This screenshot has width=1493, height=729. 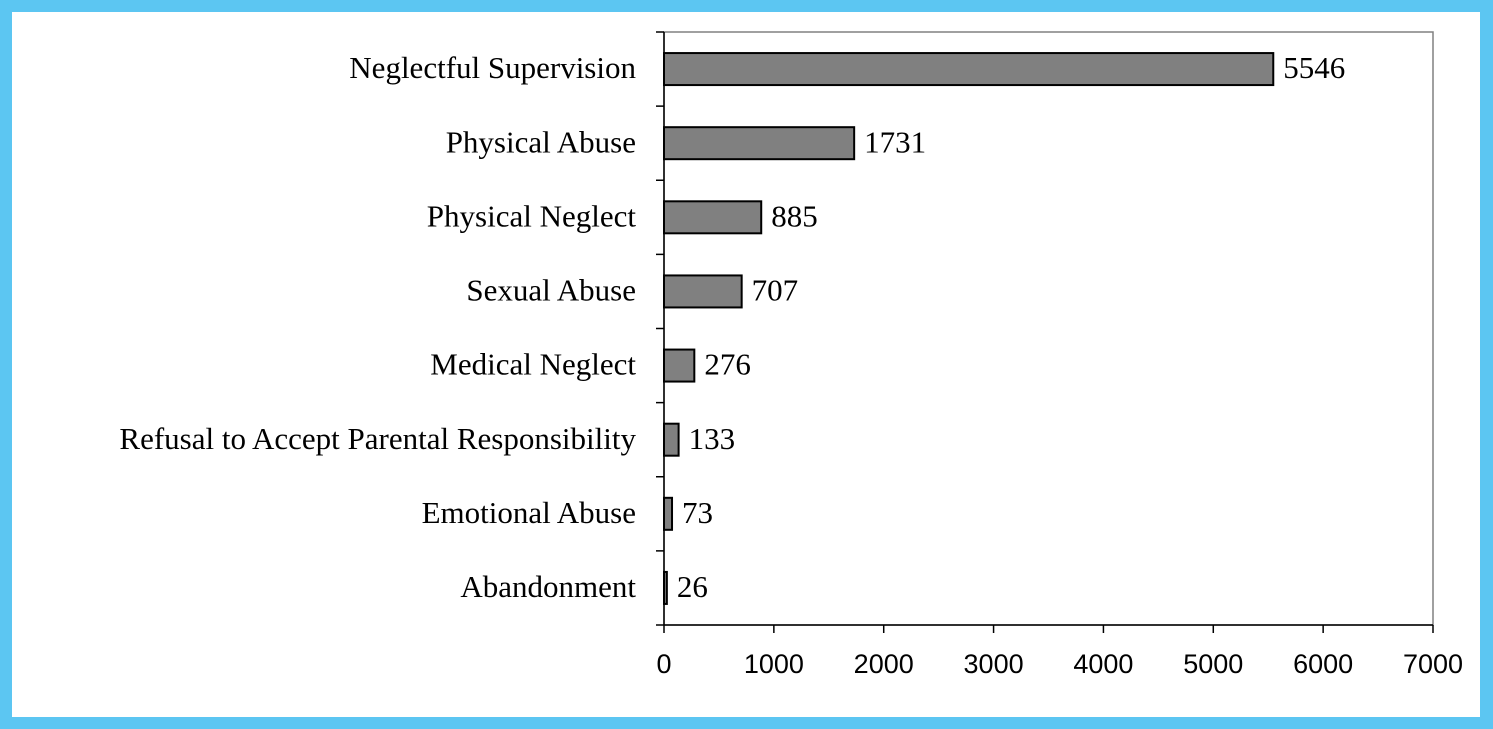 I want to click on y-tick-label: Medical Neglect, so click(x=533, y=364).